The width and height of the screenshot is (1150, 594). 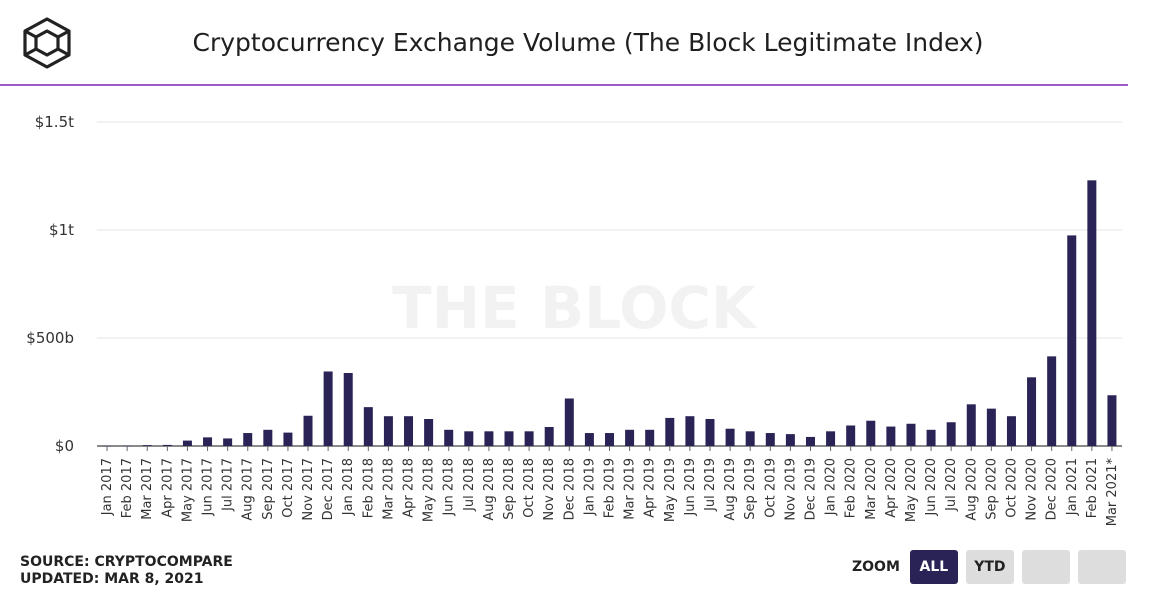 I want to click on zoom-all-button: ALL, so click(x=933, y=567).